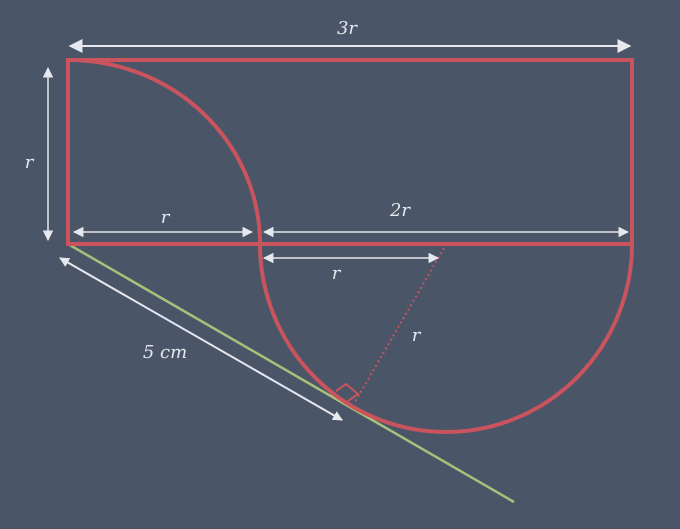 This screenshot has height=529, width=680. What do you see at coordinates (347, 28) in the screenshot?
I see `top-width-label: 3r` at bounding box center [347, 28].